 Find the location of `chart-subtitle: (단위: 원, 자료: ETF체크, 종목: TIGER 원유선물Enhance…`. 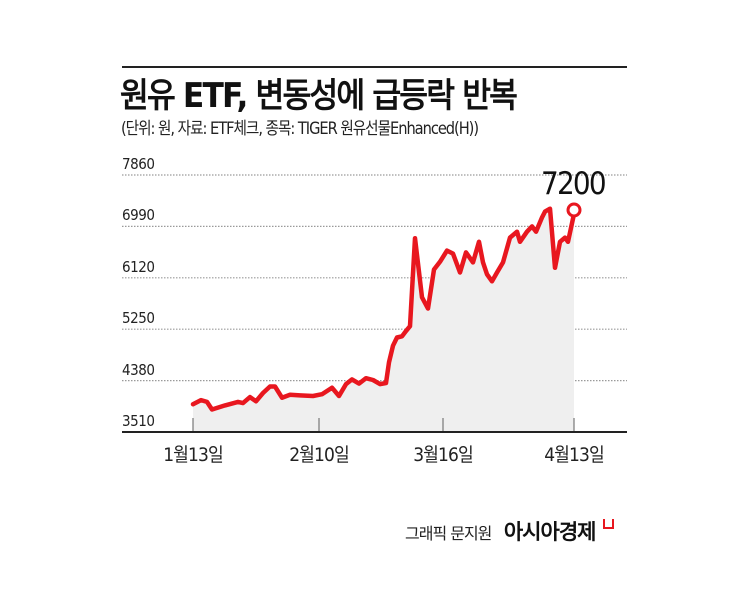

chart-subtitle: (단위: 원, 자료: ETF체크, 종목: TIGER 원유선물Enhance… is located at coordinates (300, 129).